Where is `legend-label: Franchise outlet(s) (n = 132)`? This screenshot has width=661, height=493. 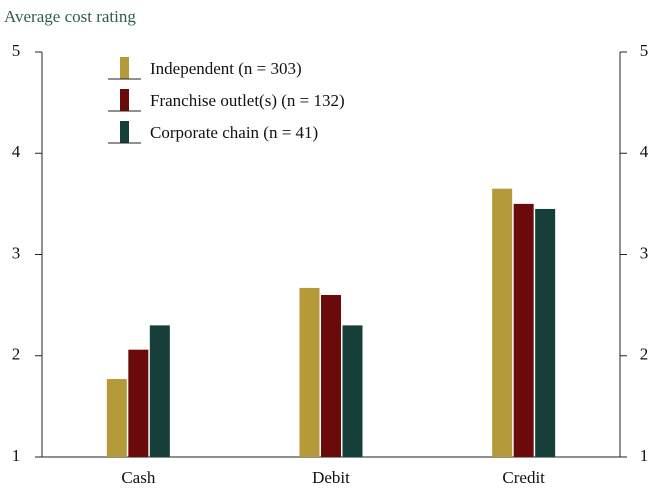 legend-label: Franchise outlet(s) (n = 132) is located at coordinates (247, 100).